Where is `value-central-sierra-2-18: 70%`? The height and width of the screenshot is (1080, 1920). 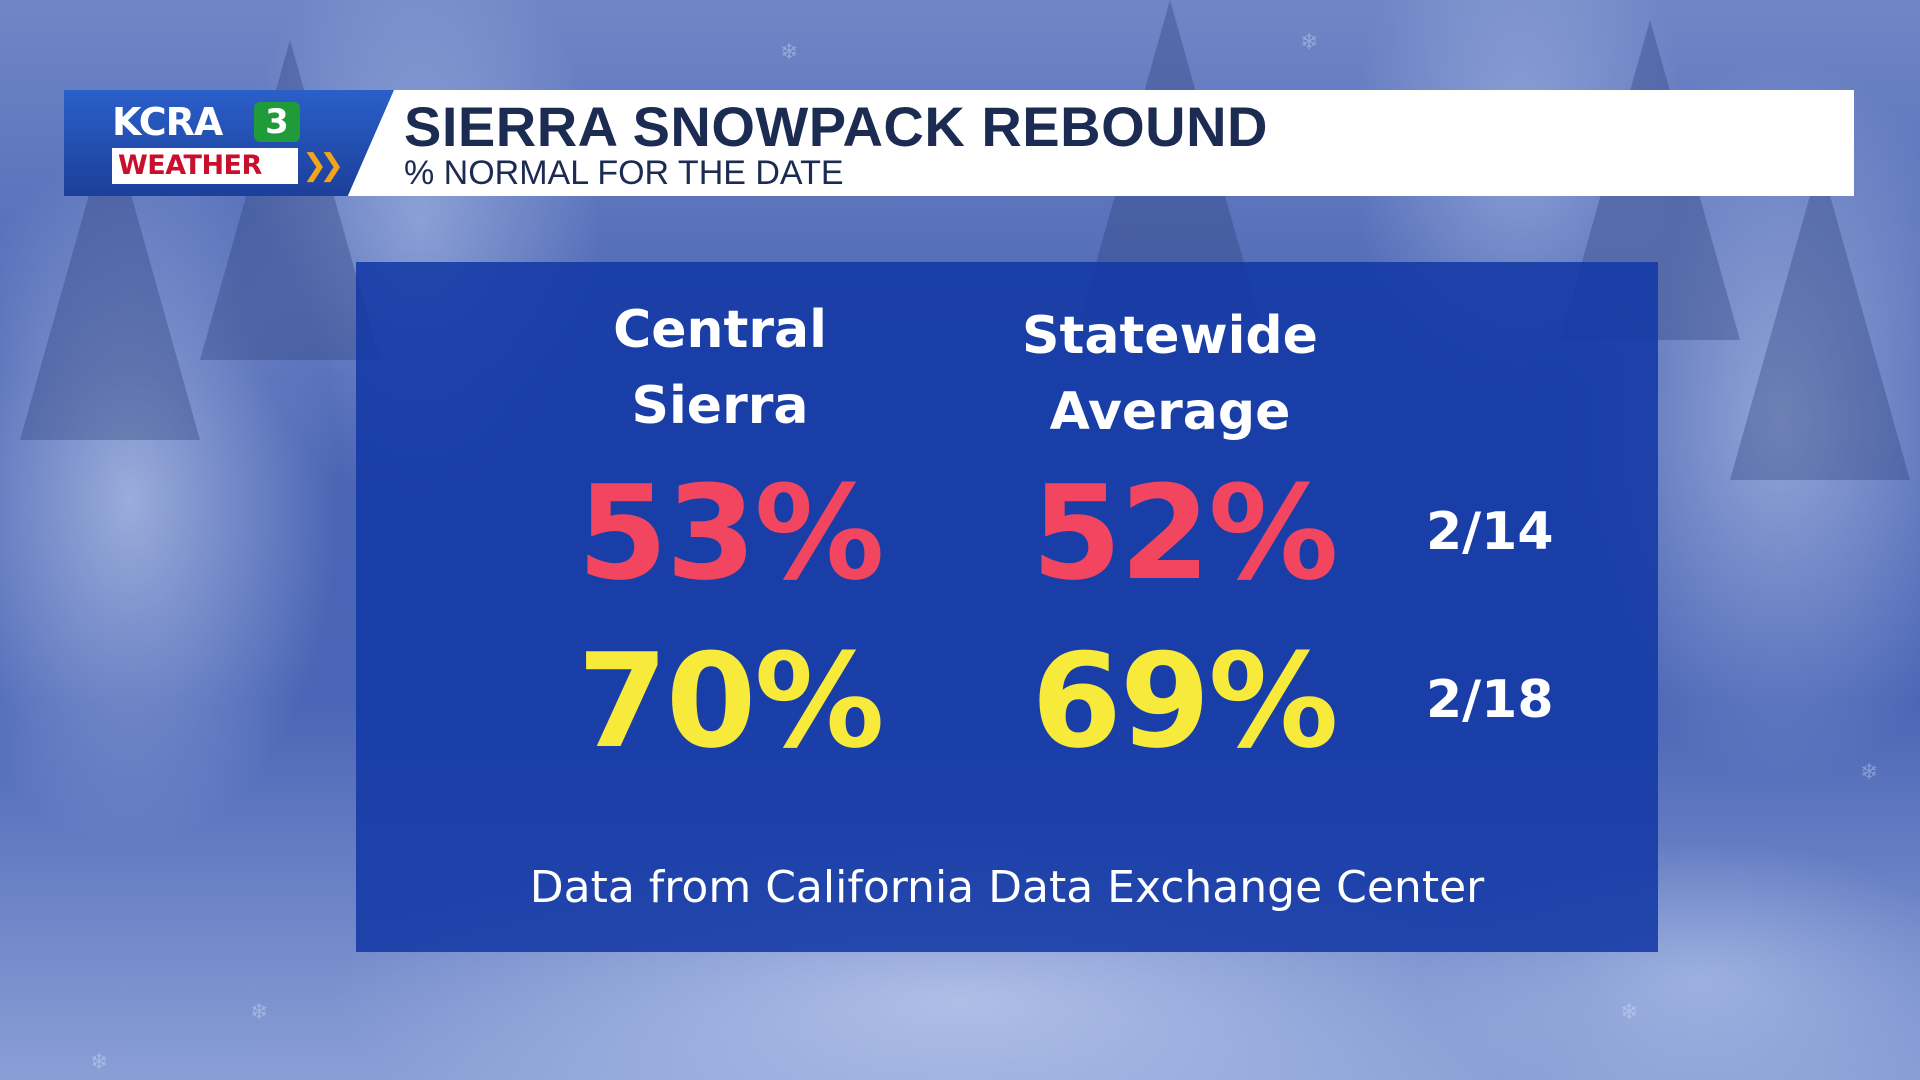 value-central-sierra-2-18: 70% is located at coordinates (730, 701).